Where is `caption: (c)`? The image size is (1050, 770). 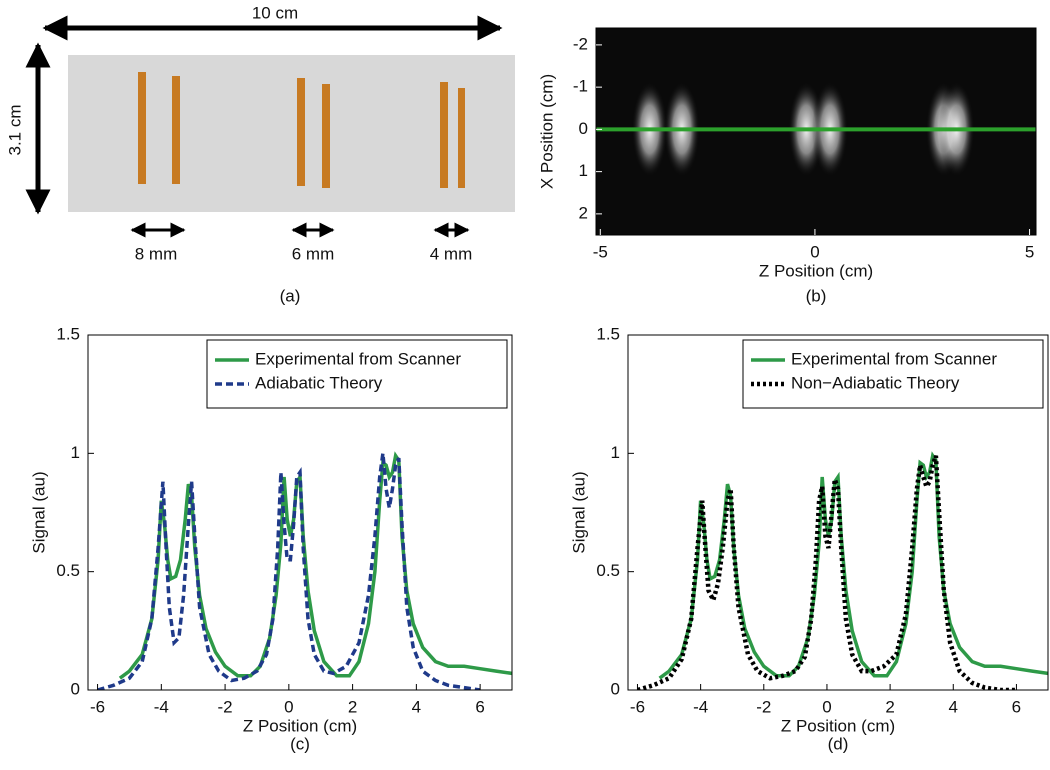 caption: (c) is located at coordinates (300, 743).